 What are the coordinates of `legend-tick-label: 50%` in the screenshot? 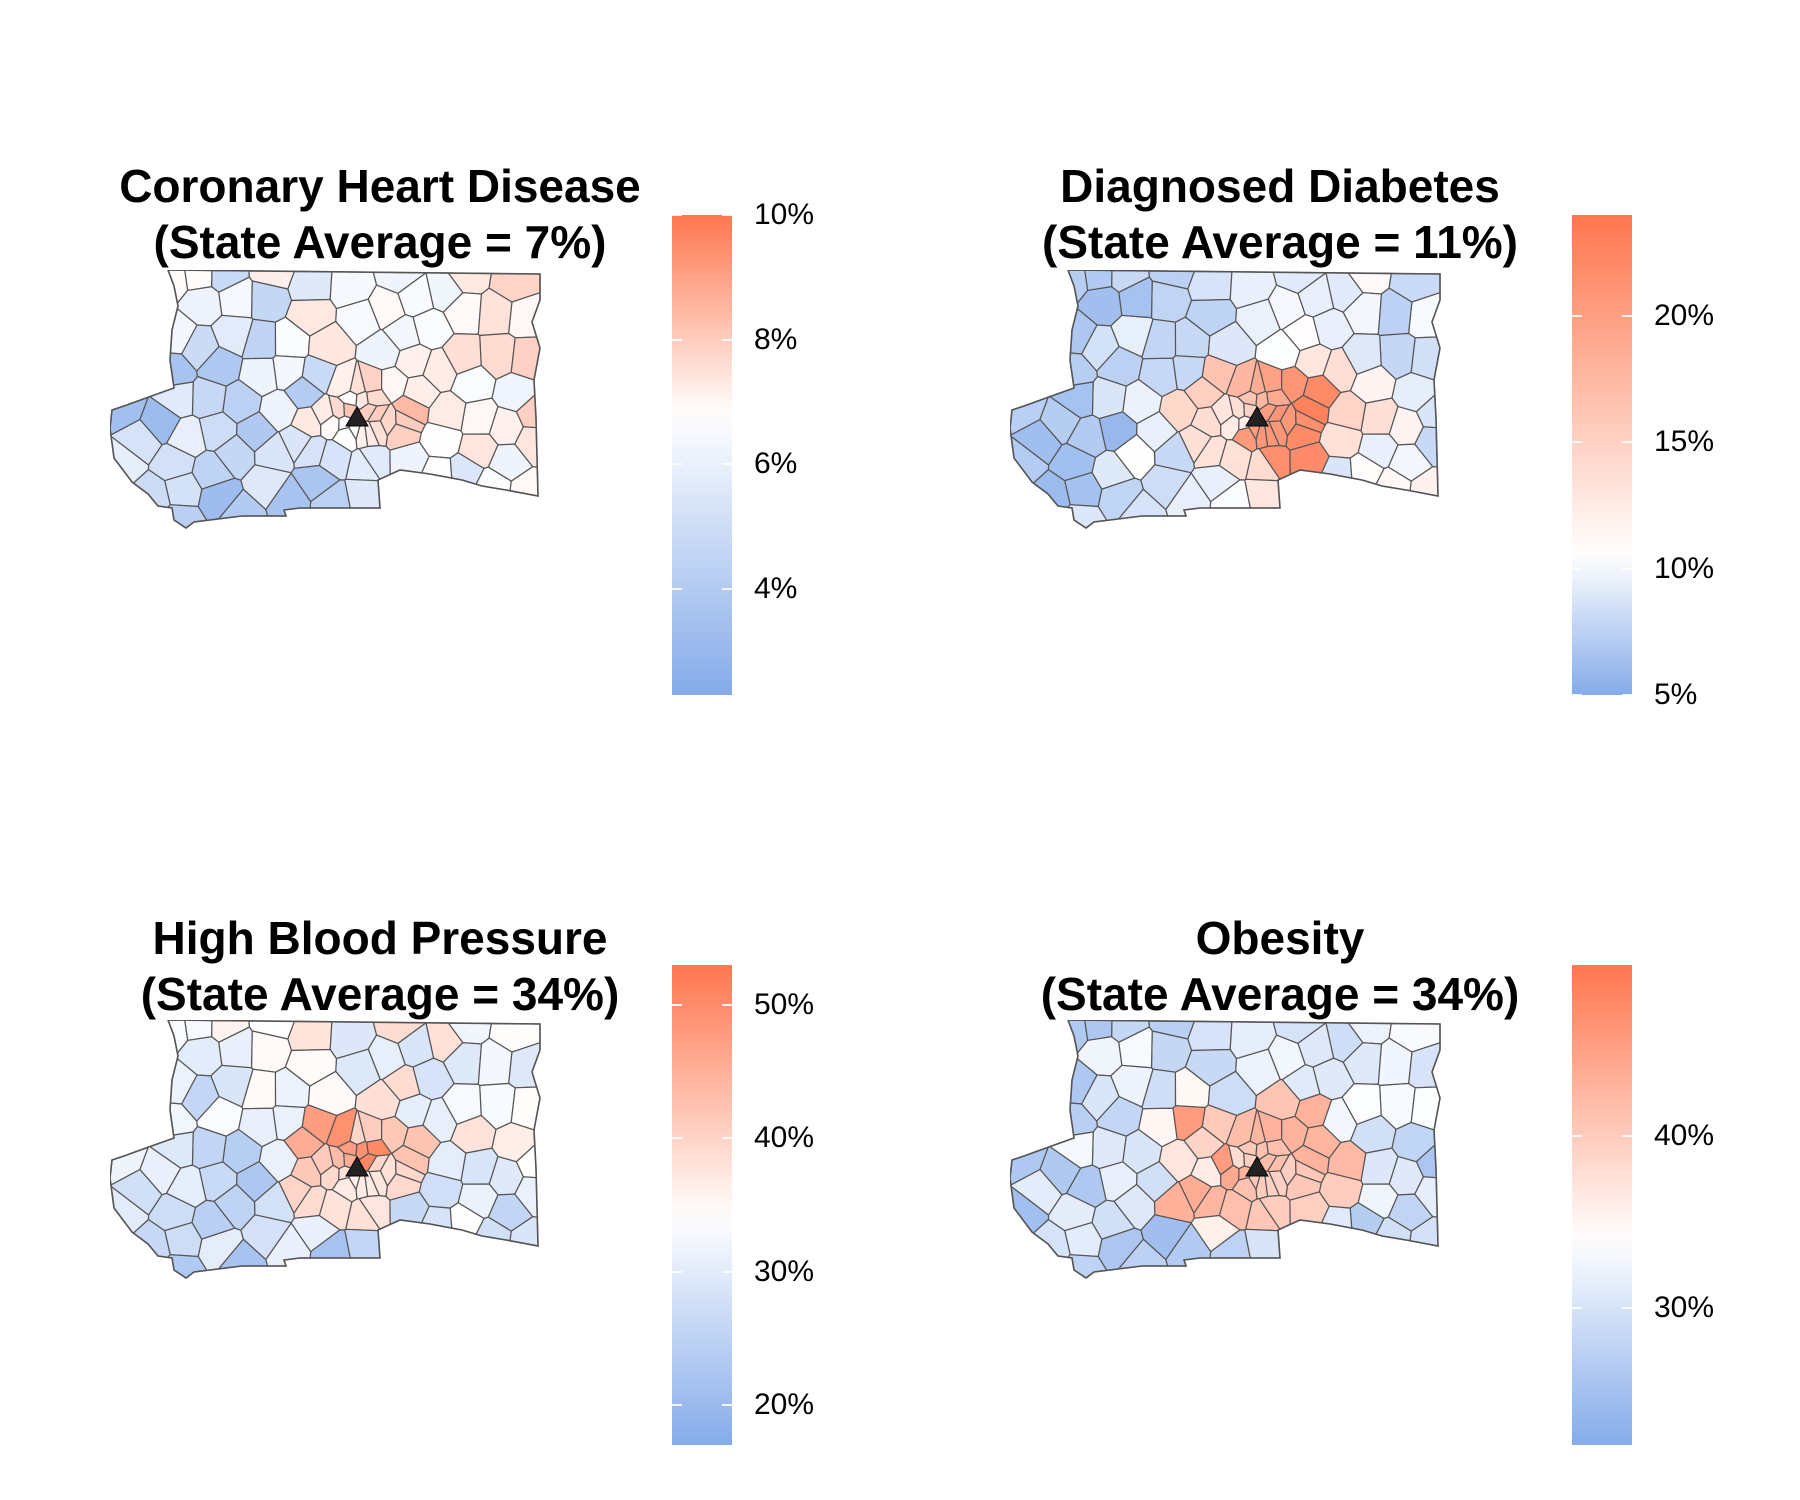 It's located at (784, 1005).